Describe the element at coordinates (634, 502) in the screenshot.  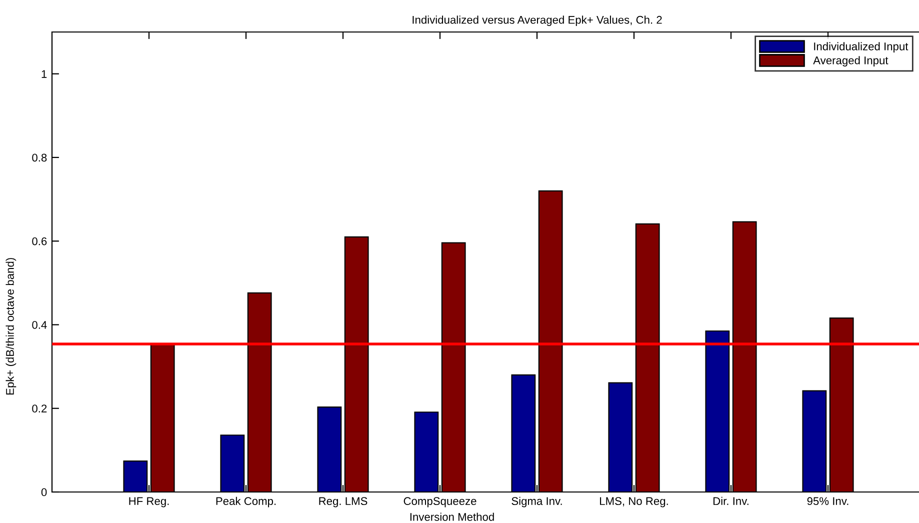
I see `x-tick-label: LMS, No Reg.` at that location.